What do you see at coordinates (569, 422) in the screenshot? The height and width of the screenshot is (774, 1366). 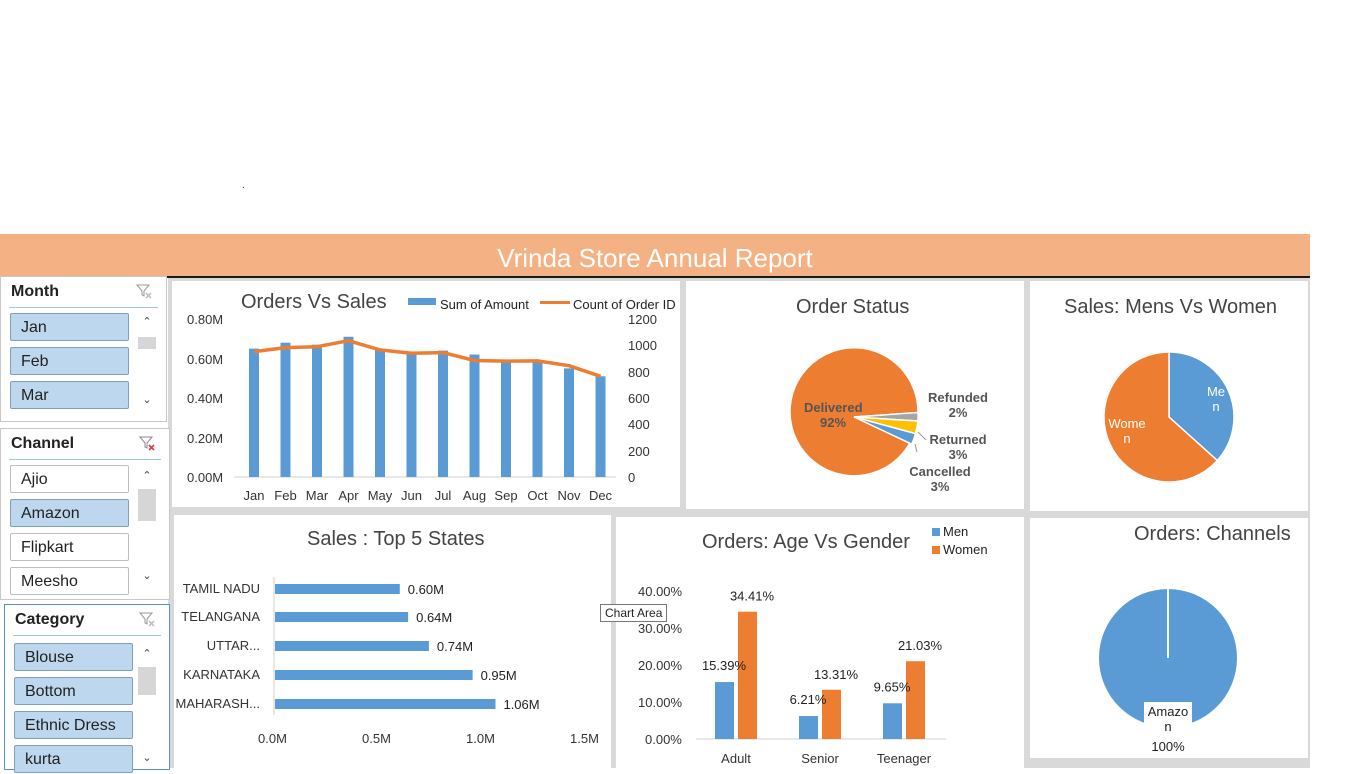 I see `bar-amount-nov` at bounding box center [569, 422].